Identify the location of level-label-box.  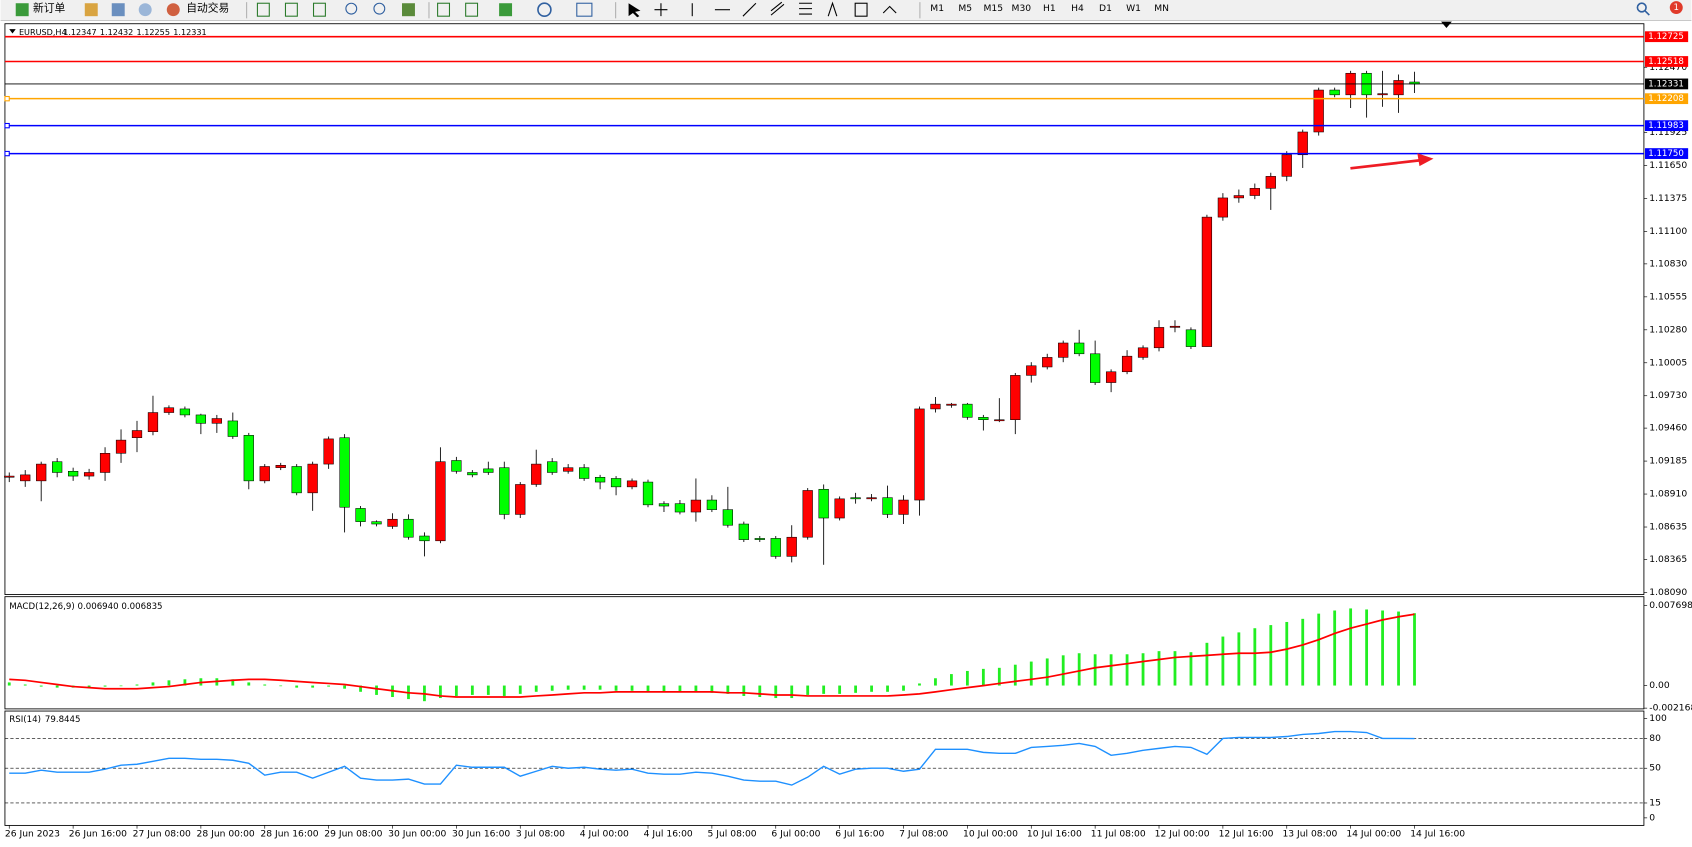
(1666, 37).